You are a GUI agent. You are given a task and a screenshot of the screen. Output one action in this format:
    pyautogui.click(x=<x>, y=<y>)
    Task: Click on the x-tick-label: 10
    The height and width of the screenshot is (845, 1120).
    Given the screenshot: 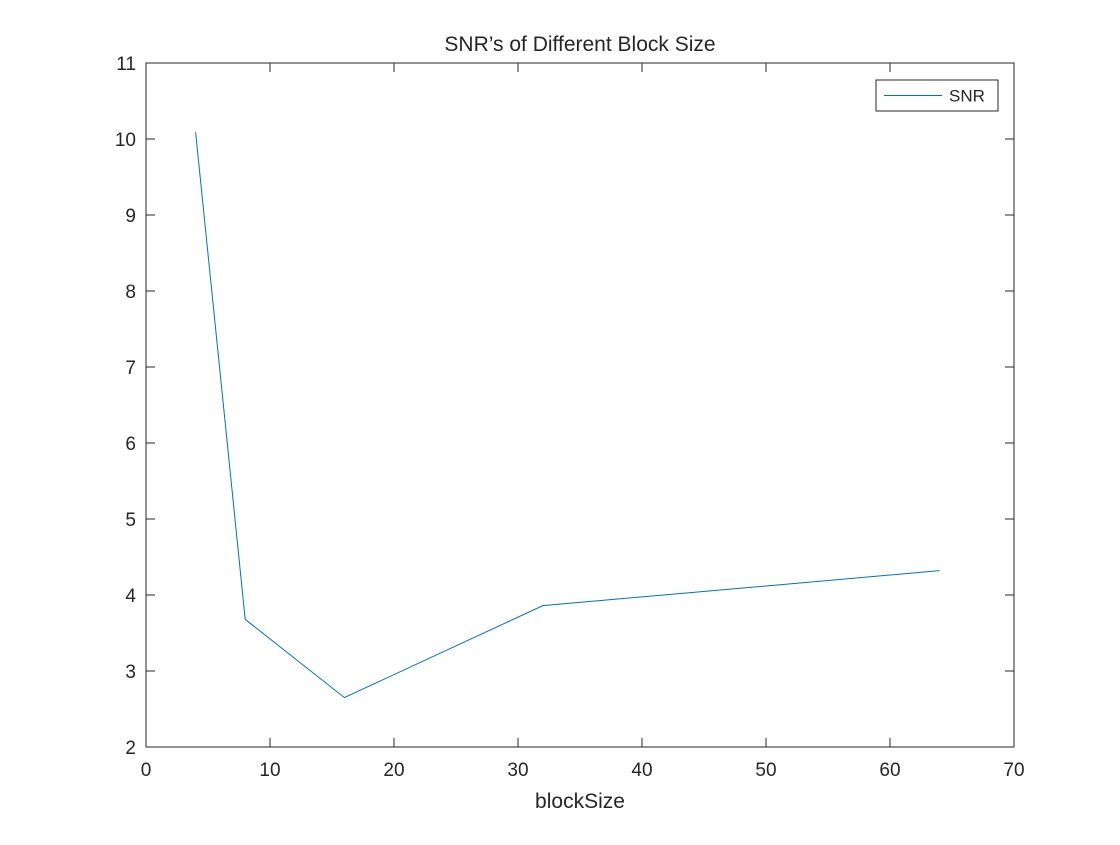 What is the action you would take?
    pyautogui.click(x=269, y=770)
    